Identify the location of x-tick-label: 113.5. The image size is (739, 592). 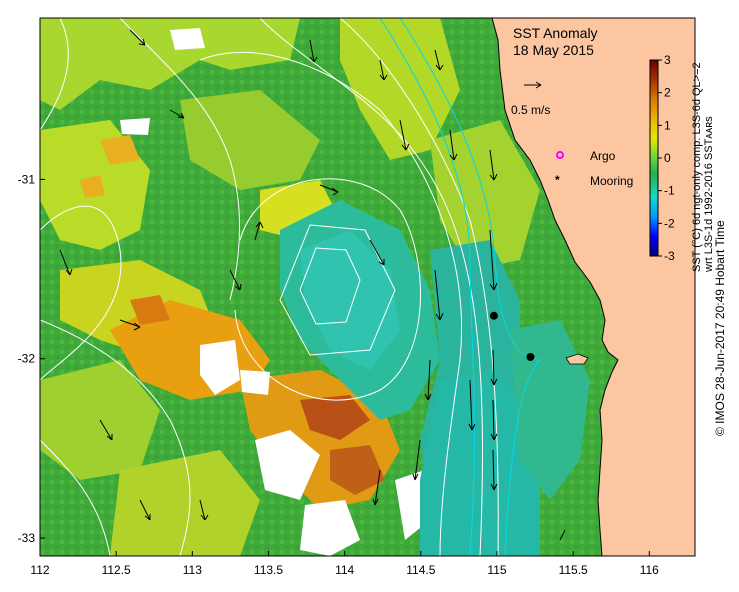
(268, 570).